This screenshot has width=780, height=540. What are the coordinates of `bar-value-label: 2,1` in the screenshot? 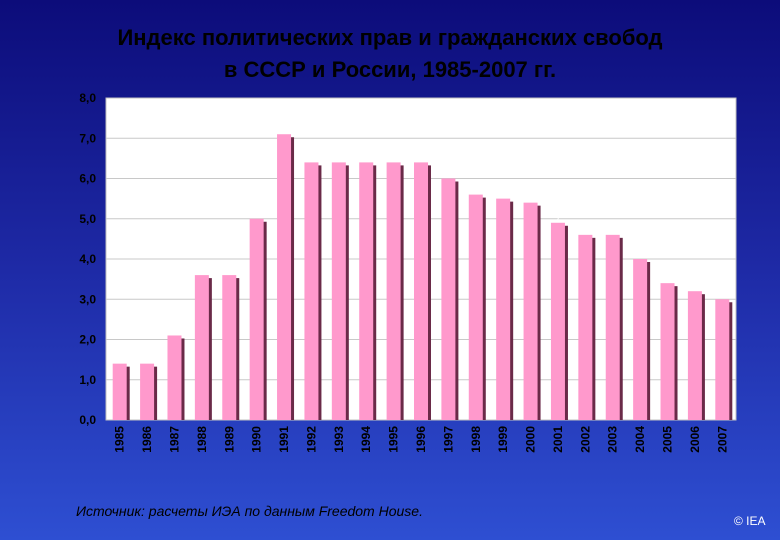 It's located at (174, 326).